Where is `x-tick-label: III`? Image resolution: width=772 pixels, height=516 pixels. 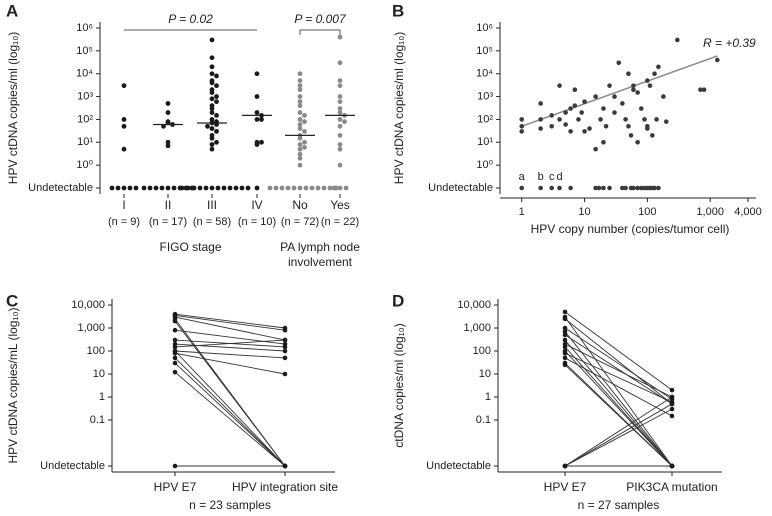 x-tick-label: III is located at coordinates (212, 205).